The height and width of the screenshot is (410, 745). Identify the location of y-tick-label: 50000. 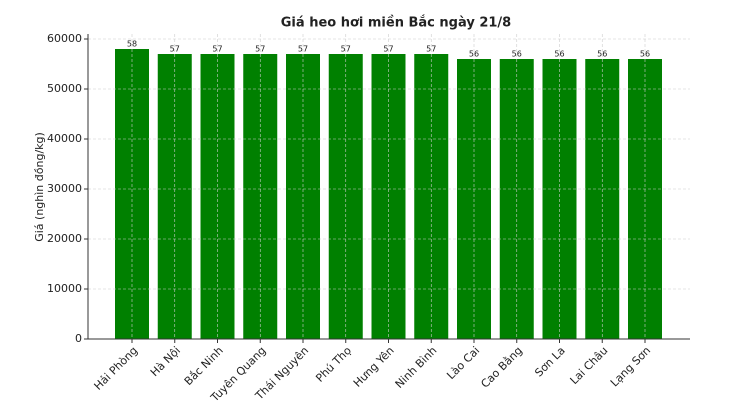
(64, 88).